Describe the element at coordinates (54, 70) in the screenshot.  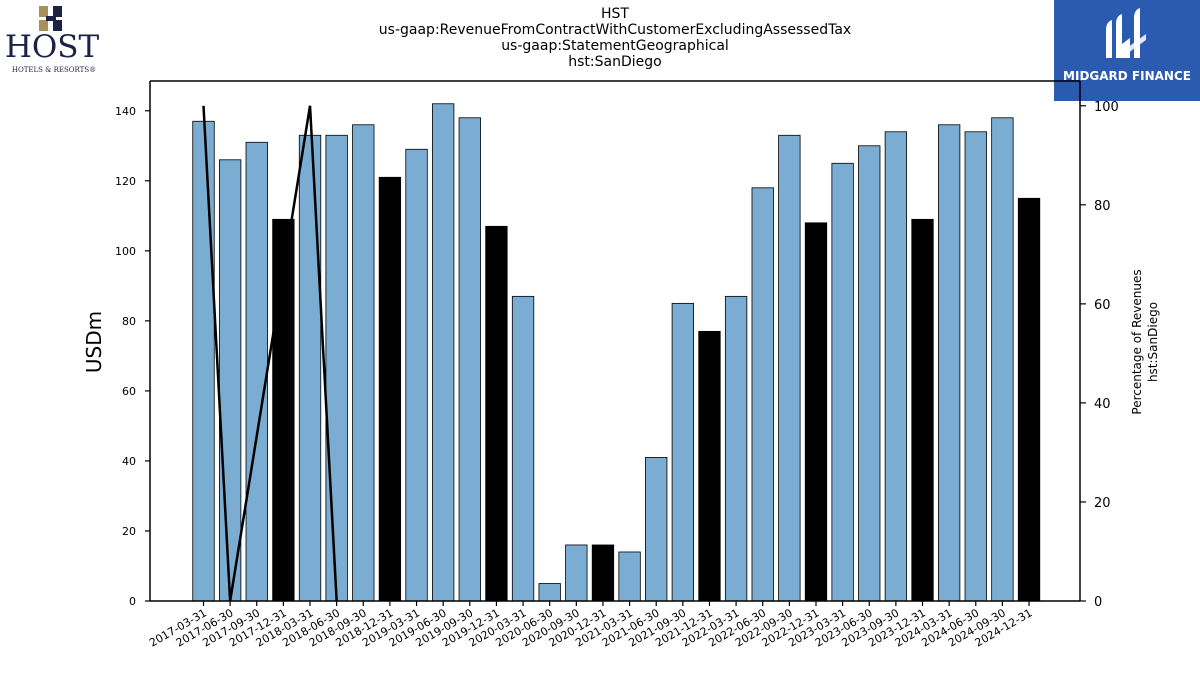
I see `host-logo-tagline: HOTELS & RESORTS®` at that location.